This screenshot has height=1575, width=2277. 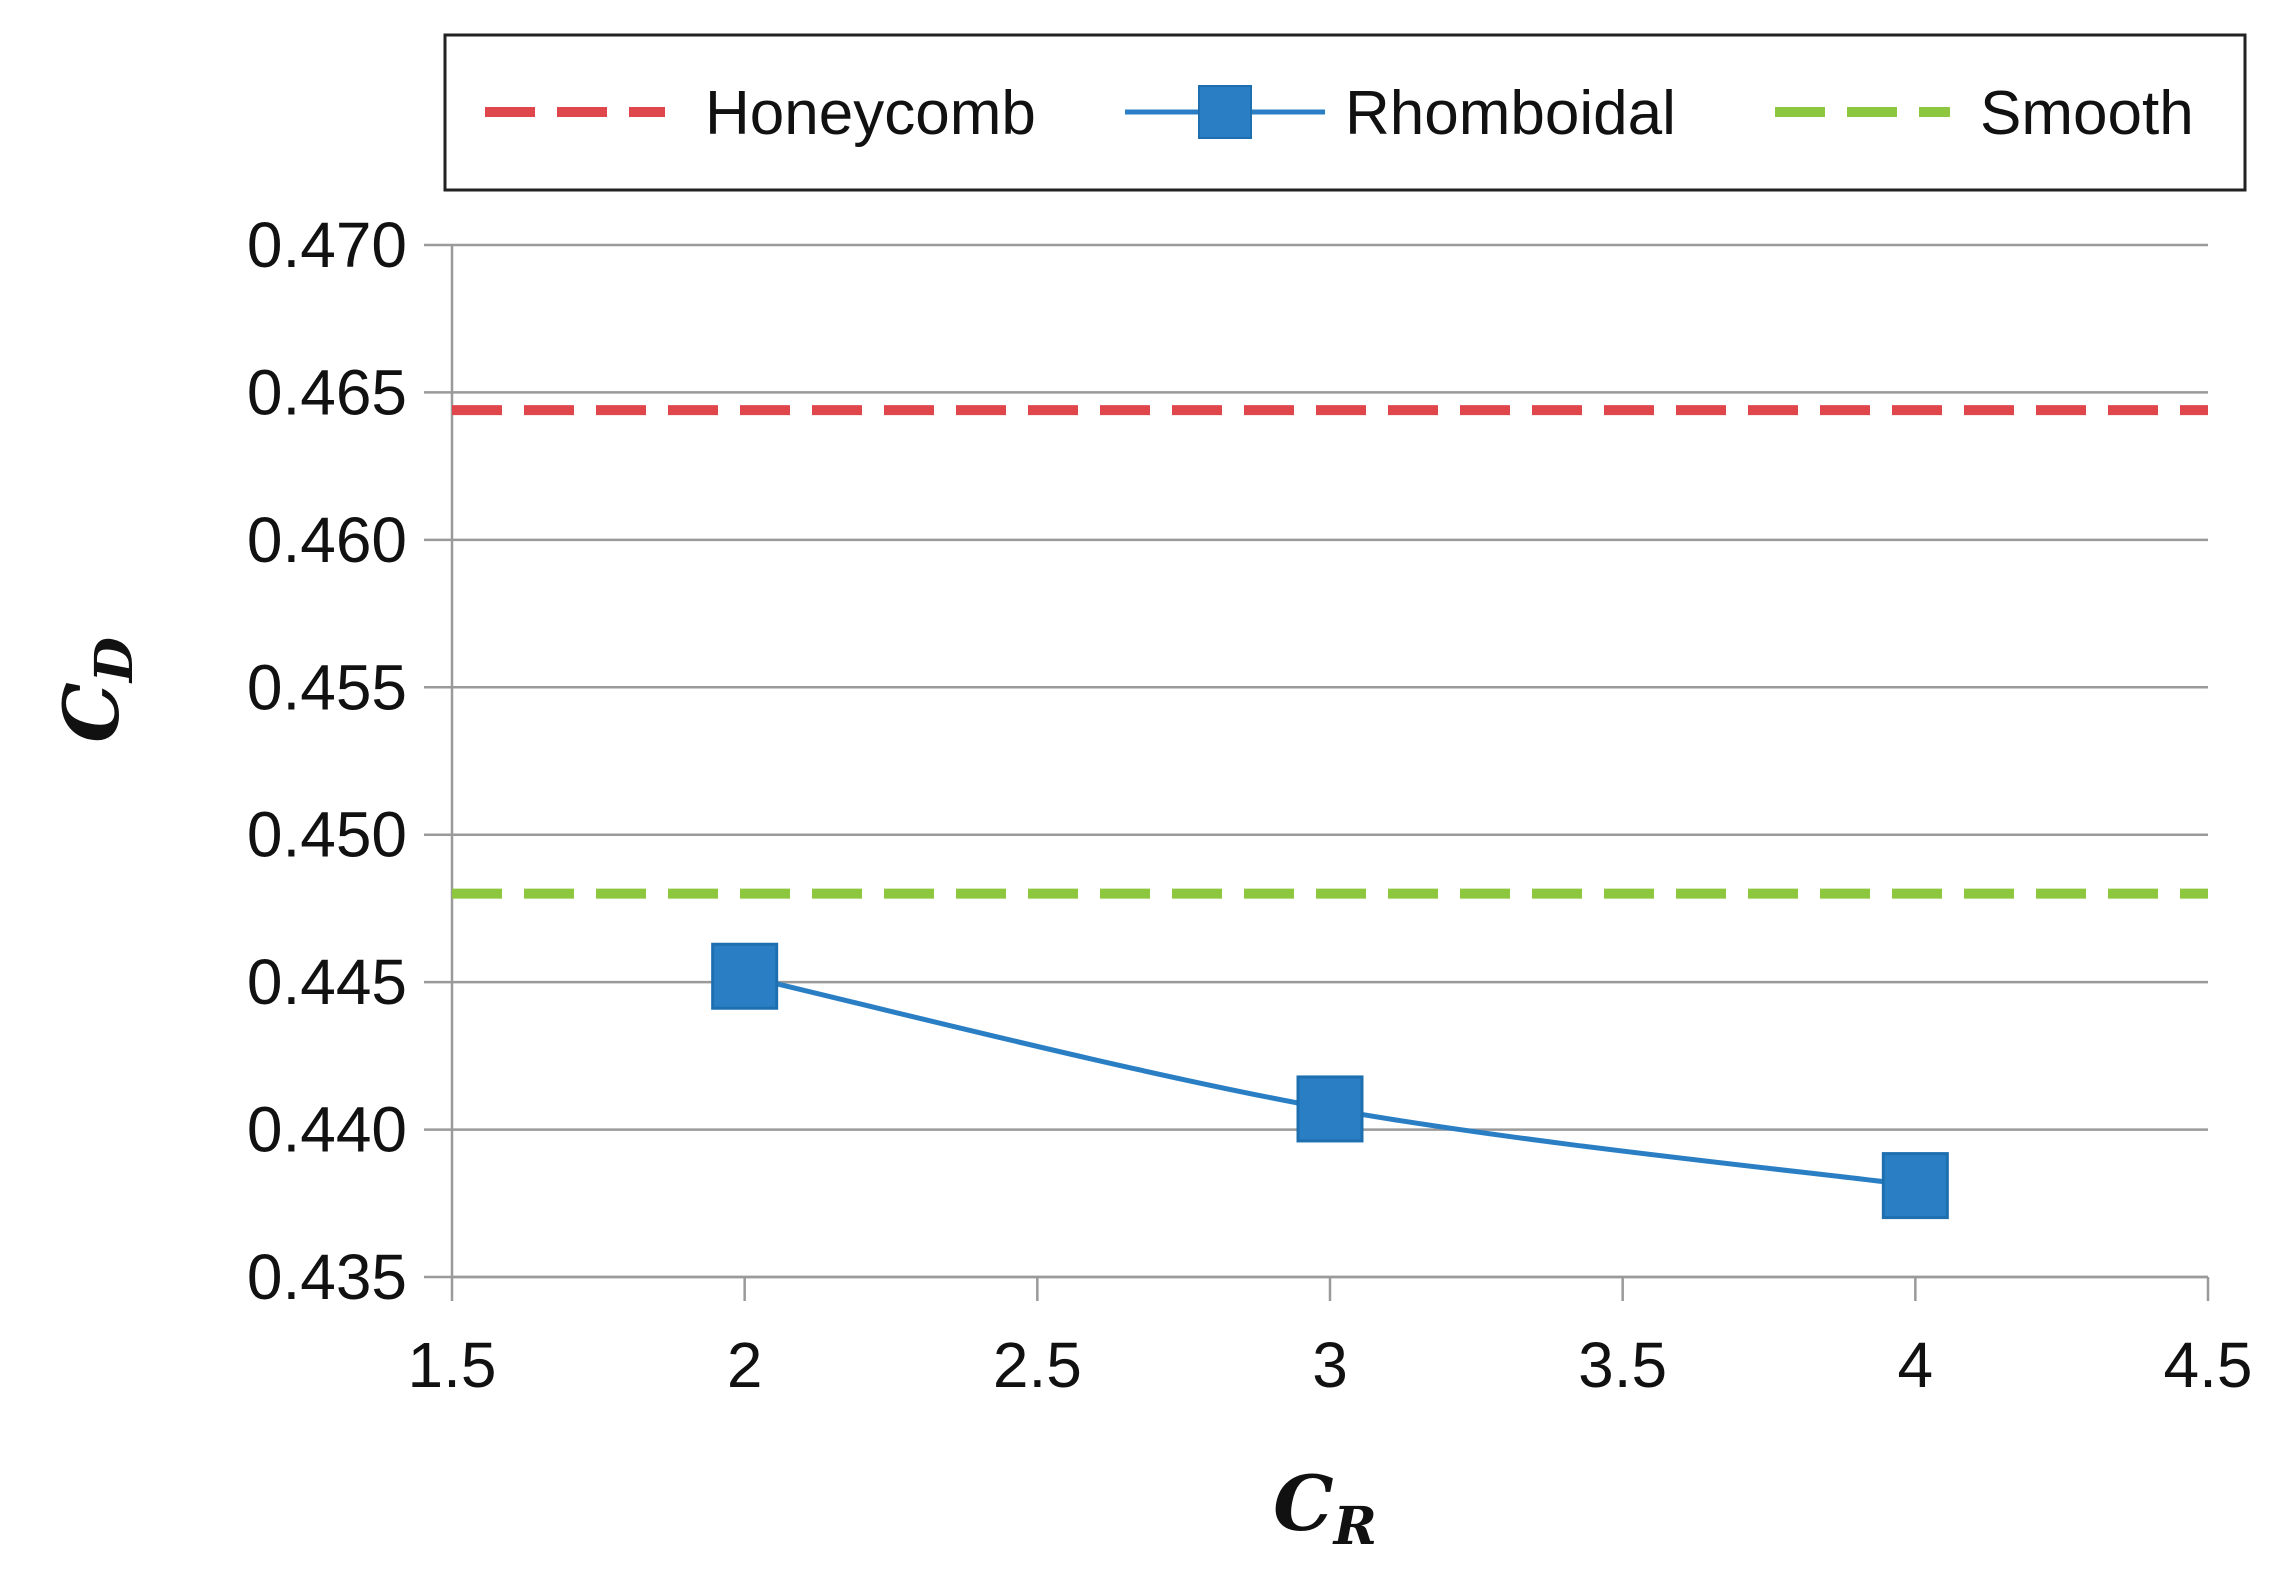 What do you see at coordinates (2208, 1365) in the screenshot?
I see `x-tick-label: 4.5` at bounding box center [2208, 1365].